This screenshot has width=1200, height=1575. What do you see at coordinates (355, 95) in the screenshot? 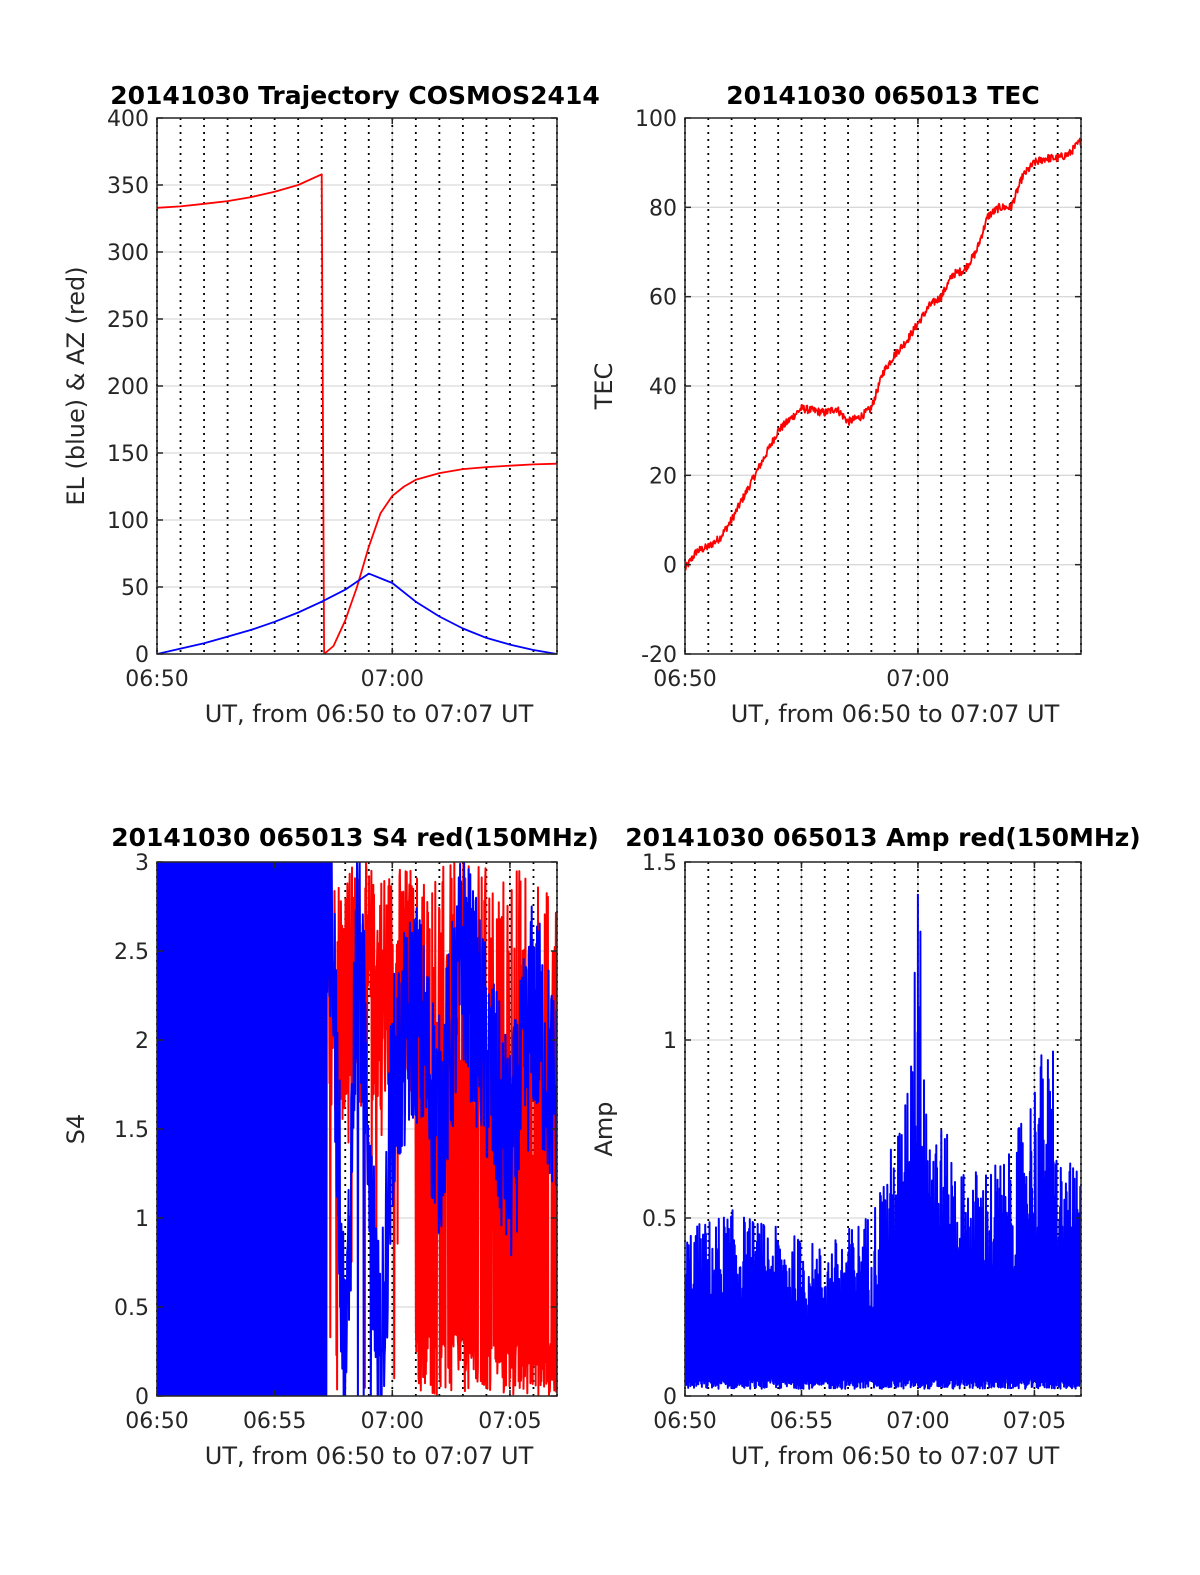
I see `chart-title: 20141030 Trajectory COSMOS2414` at bounding box center [355, 95].